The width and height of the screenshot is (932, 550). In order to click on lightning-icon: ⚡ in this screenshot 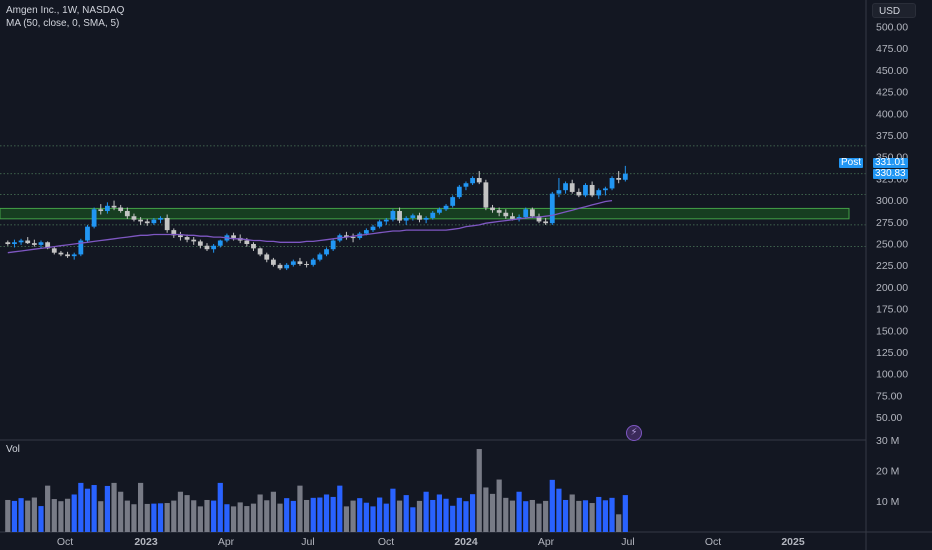, I will do `click(634, 433)`.